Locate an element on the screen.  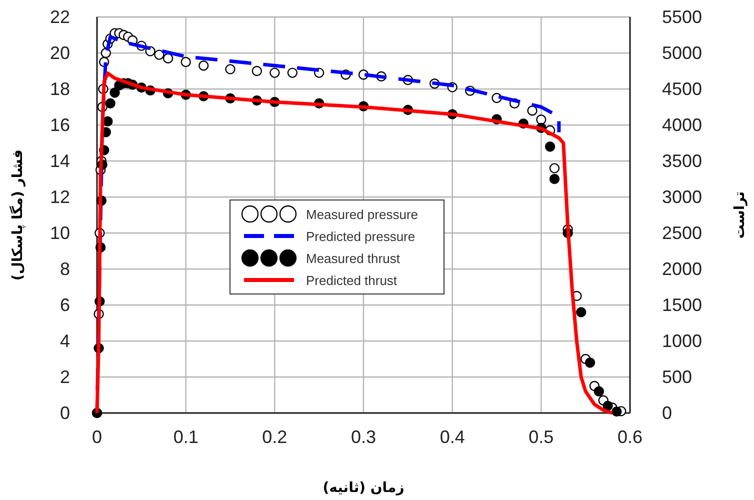
y-tick-label: 18 is located at coordinates (60, 89).